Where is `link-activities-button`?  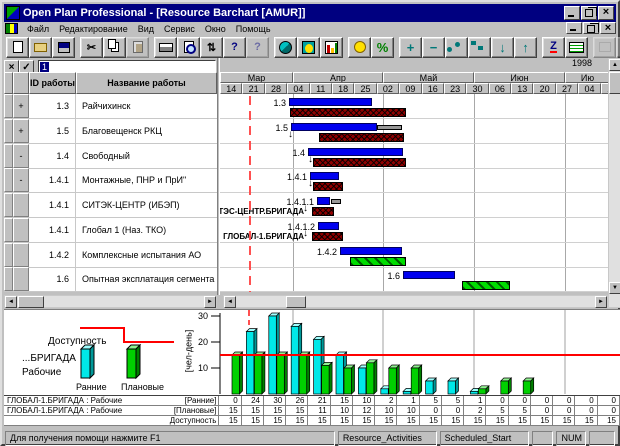 link-activities-button is located at coordinates (456, 47).